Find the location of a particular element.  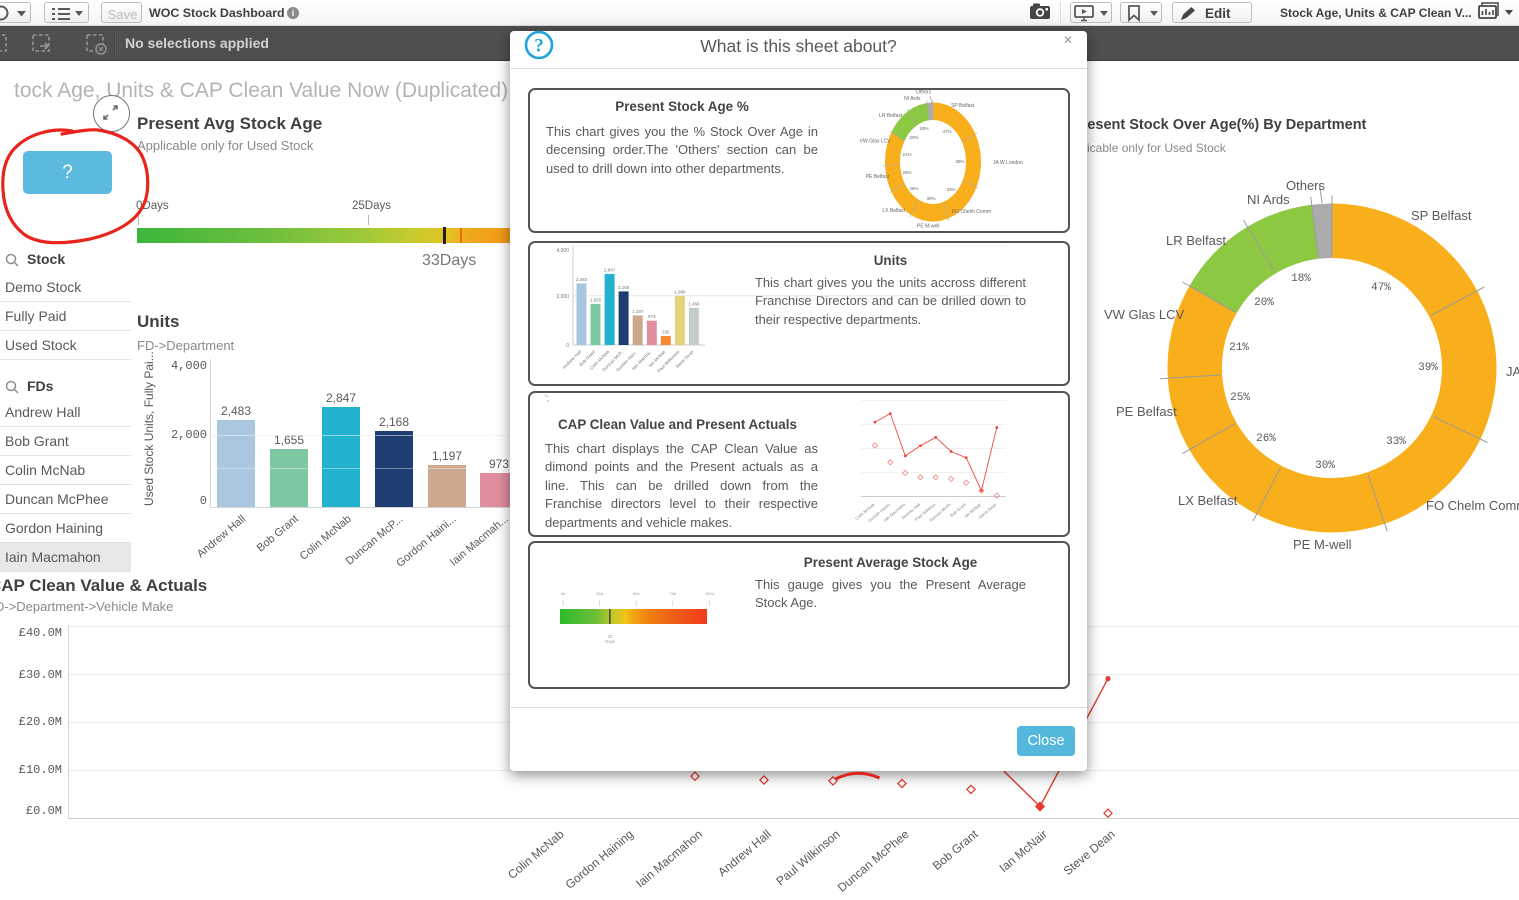

svg-text: 4,000 is located at coordinates (562, 251).